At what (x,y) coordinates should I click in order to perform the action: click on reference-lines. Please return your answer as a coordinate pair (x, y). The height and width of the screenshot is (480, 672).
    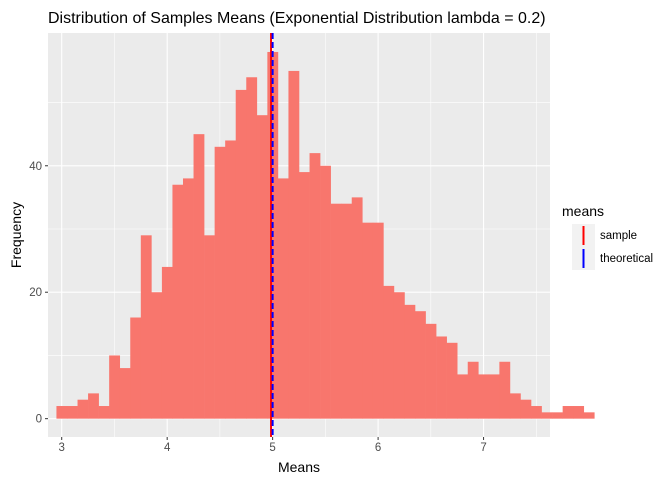
    Looking at the image, I should click on (272, 235).